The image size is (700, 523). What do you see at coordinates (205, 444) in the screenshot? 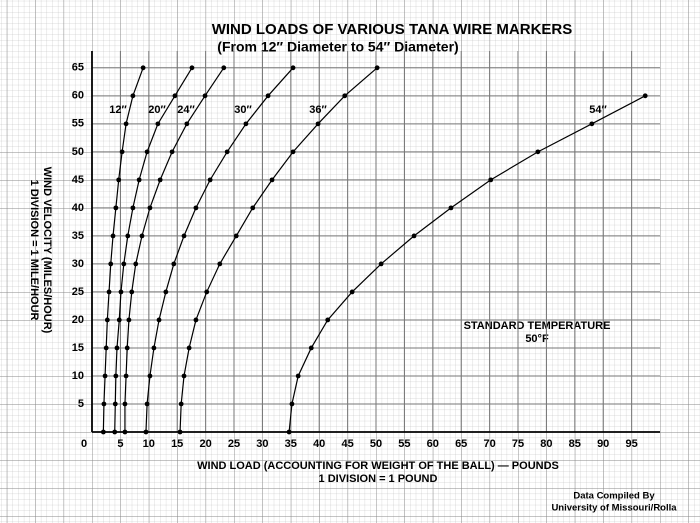
I see `x-tick-label: 20` at bounding box center [205, 444].